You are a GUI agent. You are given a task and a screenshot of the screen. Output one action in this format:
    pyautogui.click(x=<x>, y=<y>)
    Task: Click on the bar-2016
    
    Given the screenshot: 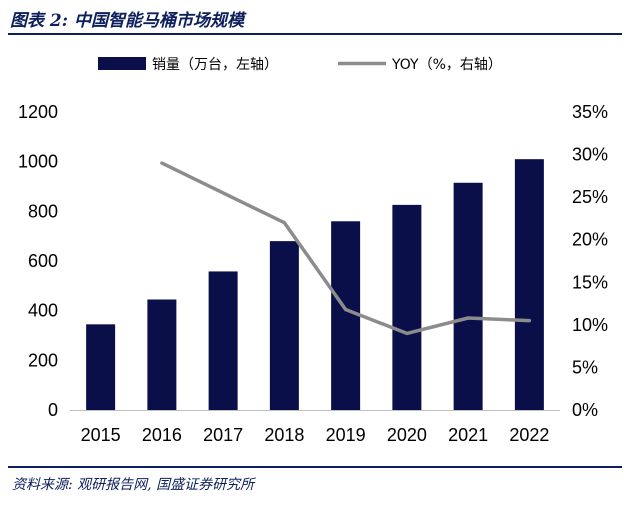 What is the action you would take?
    pyautogui.click(x=162, y=354)
    